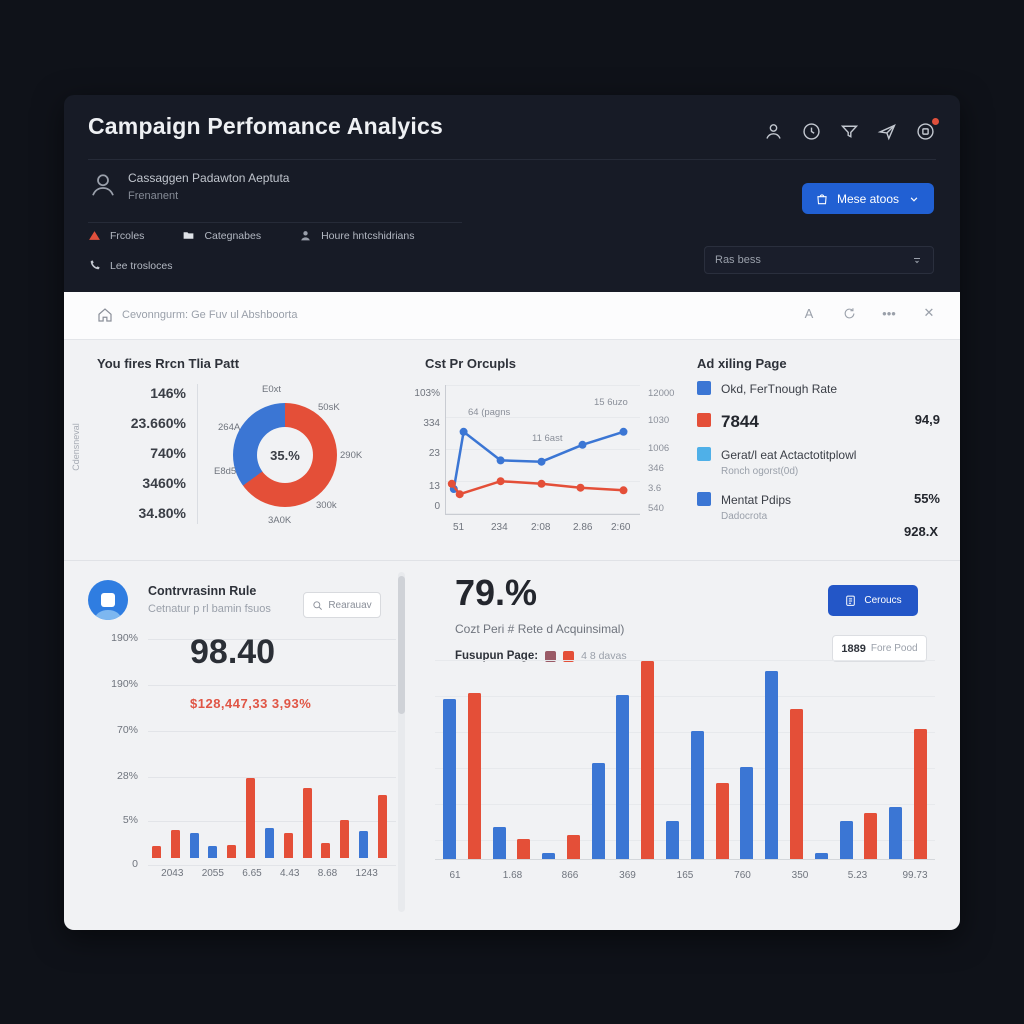 The width and height of the screenshot is (1024, 1024). What do you see at coordinates (269, 873) in the screenshot?
I see `conversion-x-axis: 2043 2055 6.65 4.43 8.68 1243` at bounding box center [269, 873].